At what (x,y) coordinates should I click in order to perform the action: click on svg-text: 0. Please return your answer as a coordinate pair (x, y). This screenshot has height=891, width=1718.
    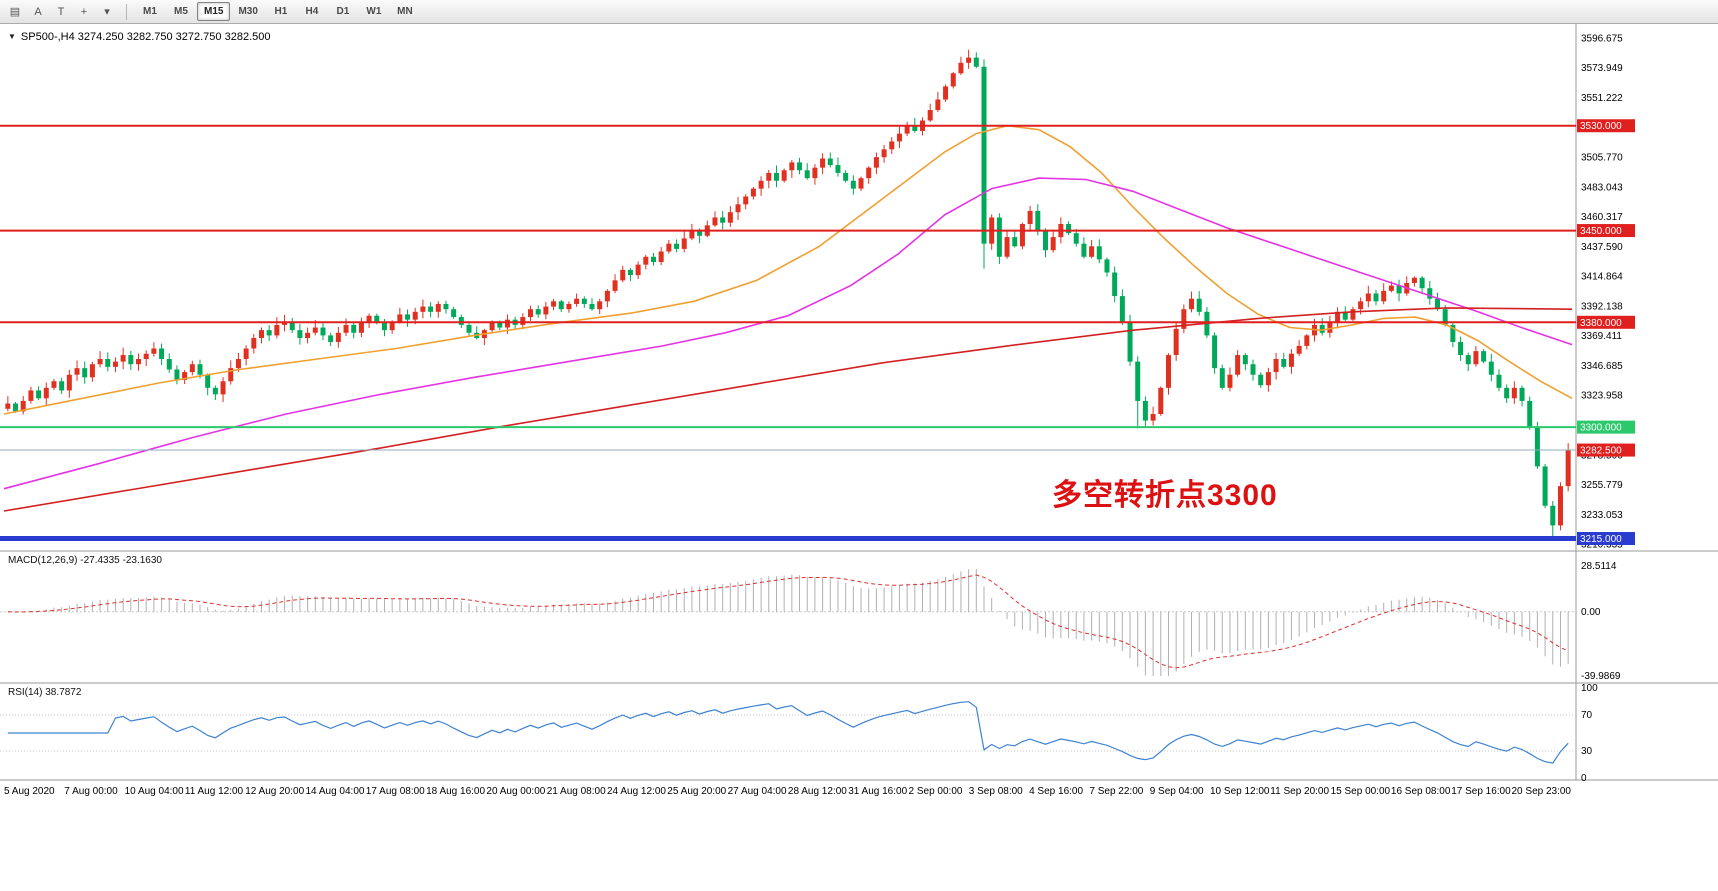
    Looking at the image, I should click on (1584, 778).